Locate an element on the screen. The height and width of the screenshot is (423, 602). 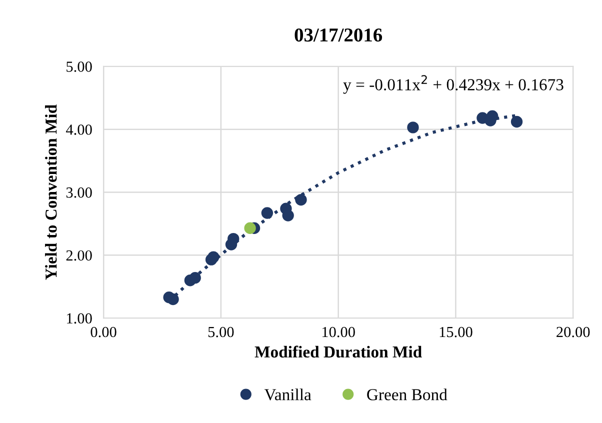
annotation: y = -0.011x$^{2}$ + 0.4239x + 0.1673 is located at coordinates (453, 84).